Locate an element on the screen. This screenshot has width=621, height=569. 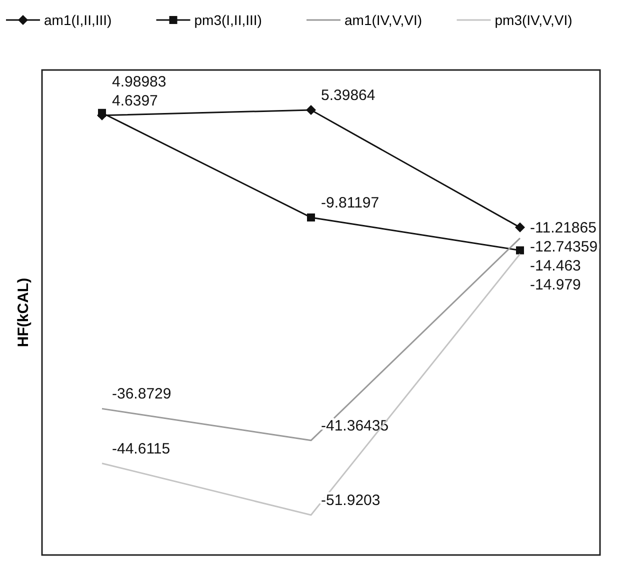
data-label: -51.9203 is located at coordinates (350, 500).